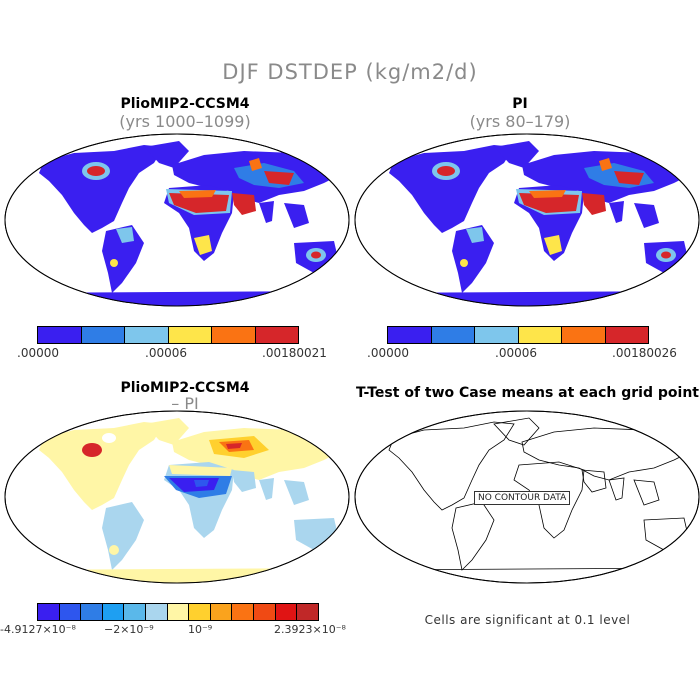 Image resolution: width=700 pixels, height=700 pixels. What do you see at coordinates (527, 220) in the screenshot?
I see `map-pi` at bounding box center [527, 220].